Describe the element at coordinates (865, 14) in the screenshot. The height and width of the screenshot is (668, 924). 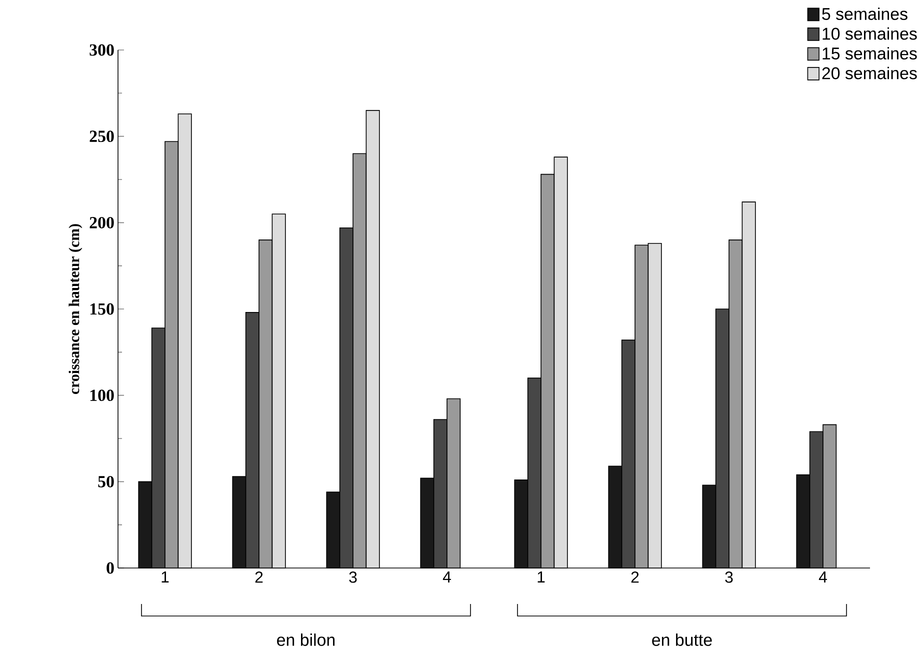
I see `legend-label: 5 semaines` at that location.